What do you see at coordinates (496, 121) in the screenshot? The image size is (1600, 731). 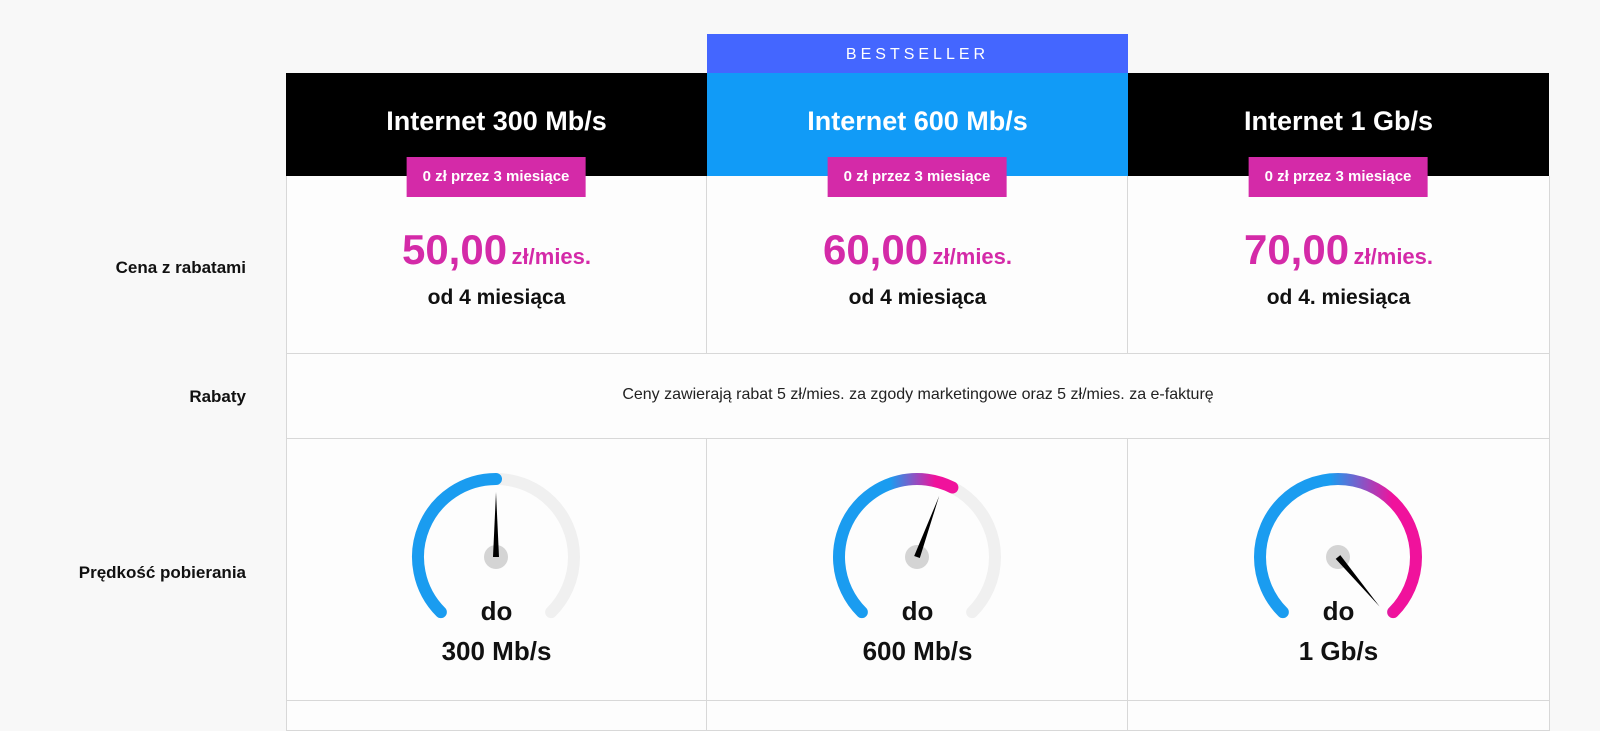 I see `plan-title: Internet 300 Mb/s` at bounding box center [496, 121].